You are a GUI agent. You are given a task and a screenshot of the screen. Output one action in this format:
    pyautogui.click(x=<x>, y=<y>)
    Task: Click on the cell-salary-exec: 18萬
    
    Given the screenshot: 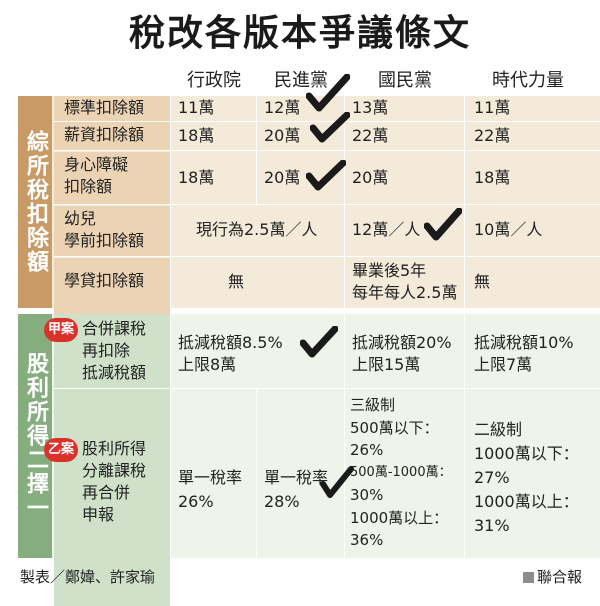 What is the action you would take?
    pyautogui.click(x=196, y=135)
    